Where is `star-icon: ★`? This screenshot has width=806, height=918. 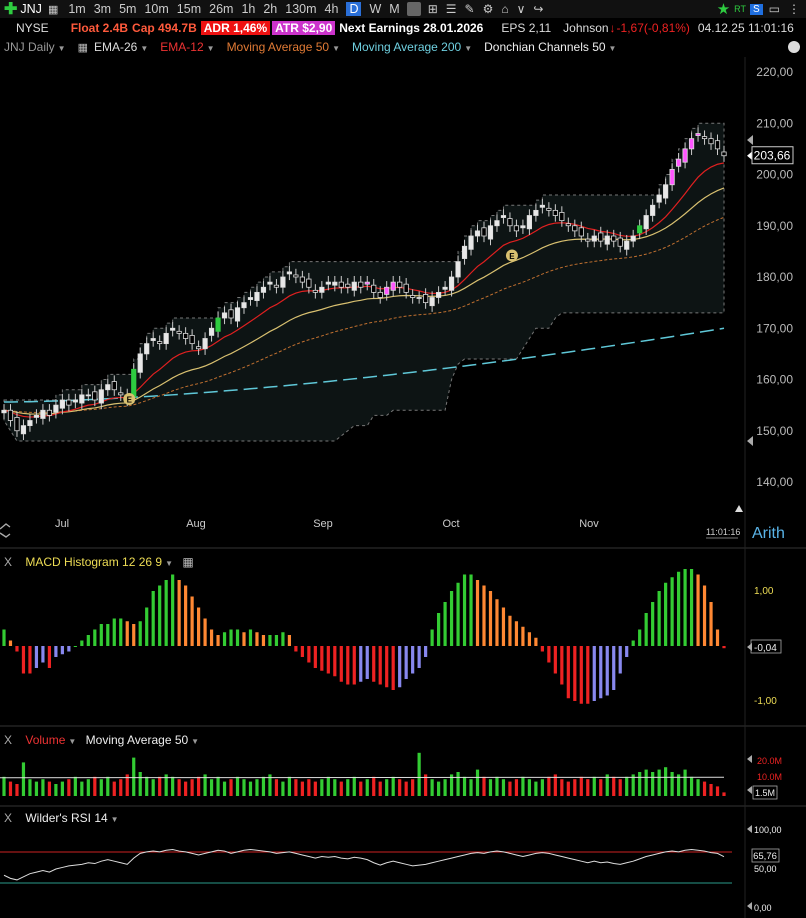 star-icon: ★ is located at coordinates (723, 9).